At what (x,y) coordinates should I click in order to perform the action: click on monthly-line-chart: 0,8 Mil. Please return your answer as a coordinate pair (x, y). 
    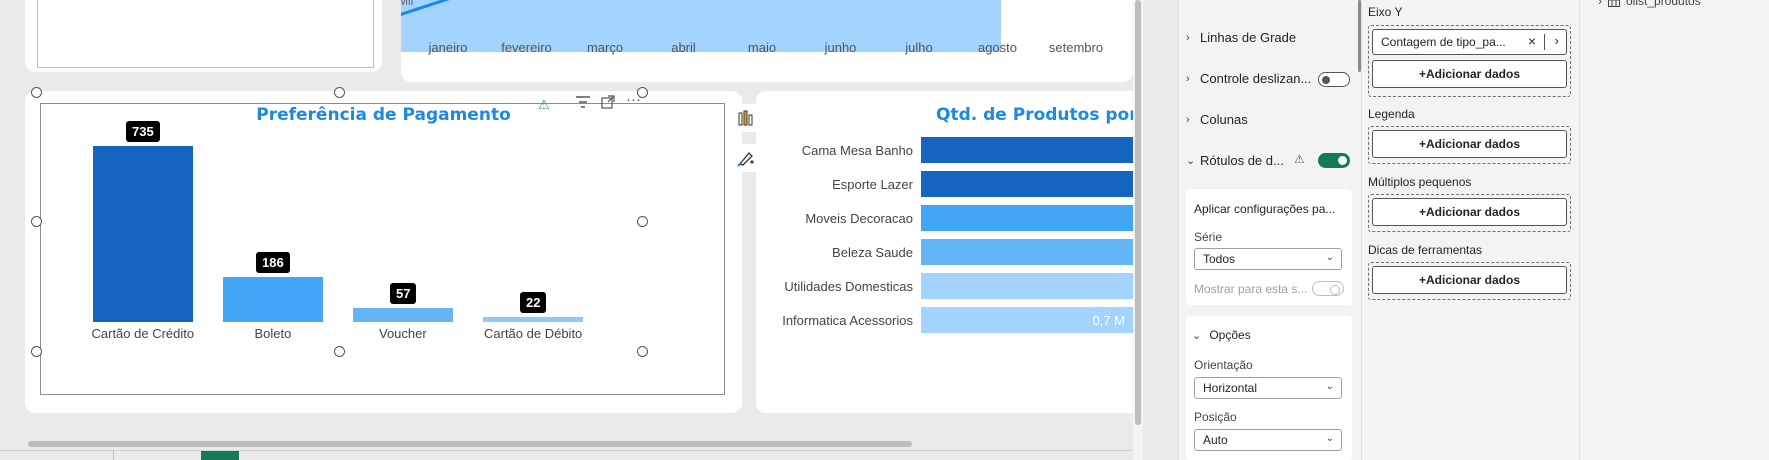
    Looking at the image, I should click on (701, 26).